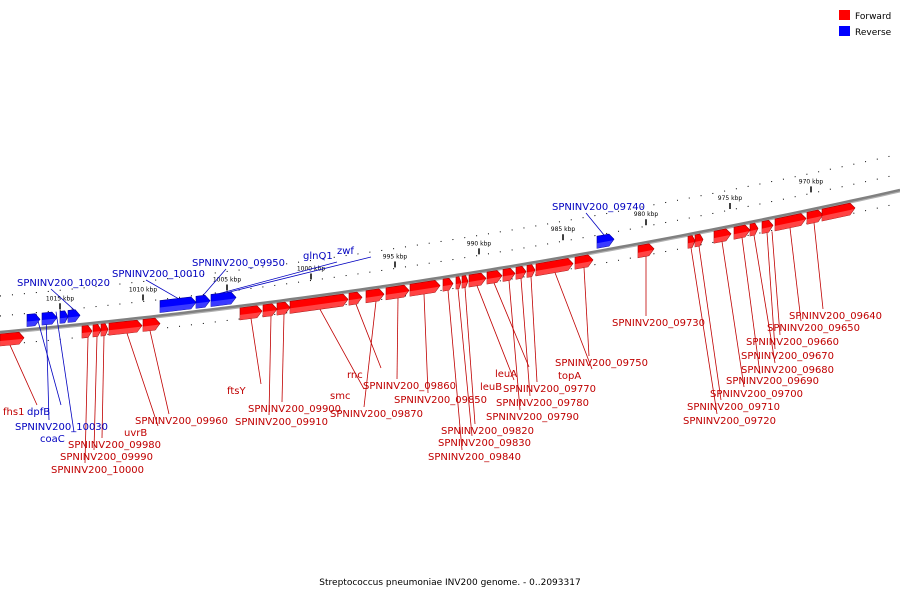  I want to click on gene-label-ftsy: ftsY, so click(236, 391).